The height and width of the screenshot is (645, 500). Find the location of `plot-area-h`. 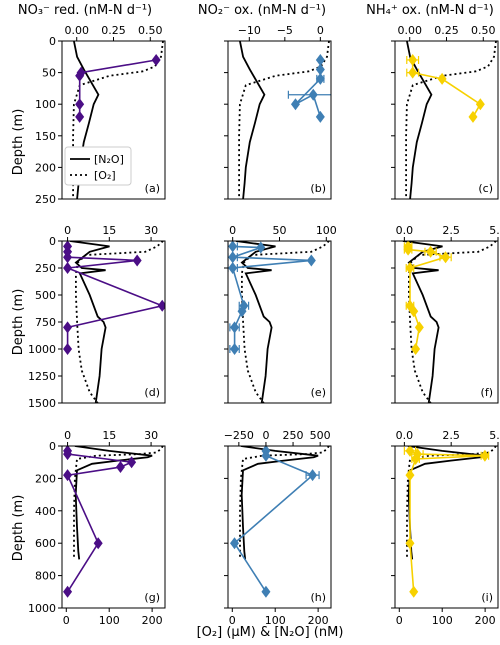

plot-area-h is located at coordinates (280, 522).